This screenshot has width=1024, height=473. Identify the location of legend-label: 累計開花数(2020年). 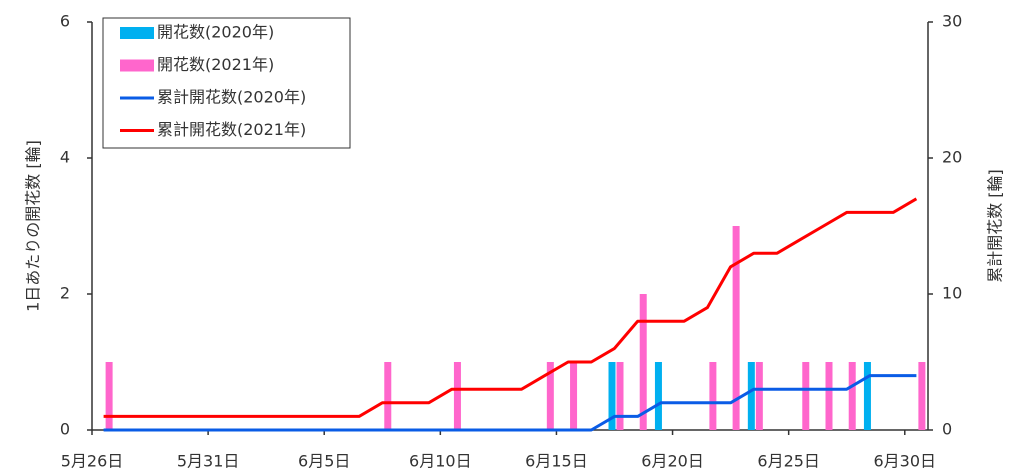
(231, 97).